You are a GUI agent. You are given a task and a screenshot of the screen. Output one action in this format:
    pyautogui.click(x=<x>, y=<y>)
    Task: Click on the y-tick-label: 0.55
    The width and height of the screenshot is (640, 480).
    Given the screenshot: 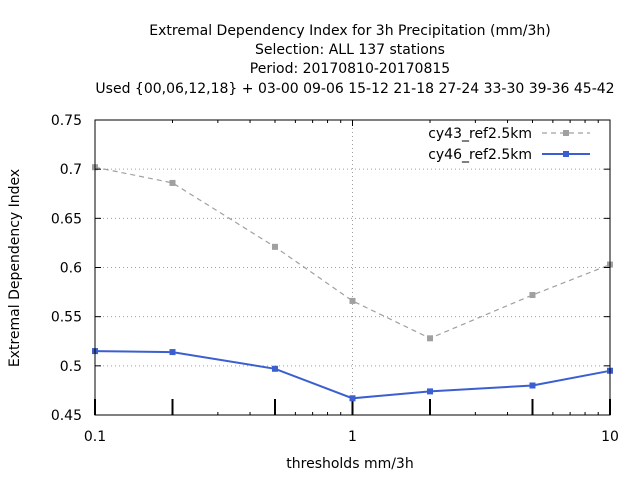 What is the action you would take?
    pyautogui.click(x=66, y=318)
    